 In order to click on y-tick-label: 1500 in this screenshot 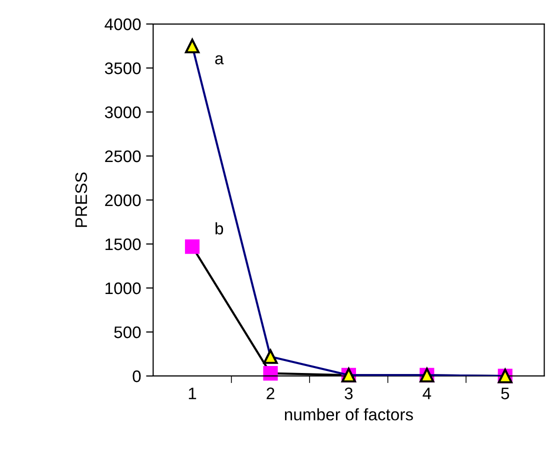, I will do `click(123, 244)`.